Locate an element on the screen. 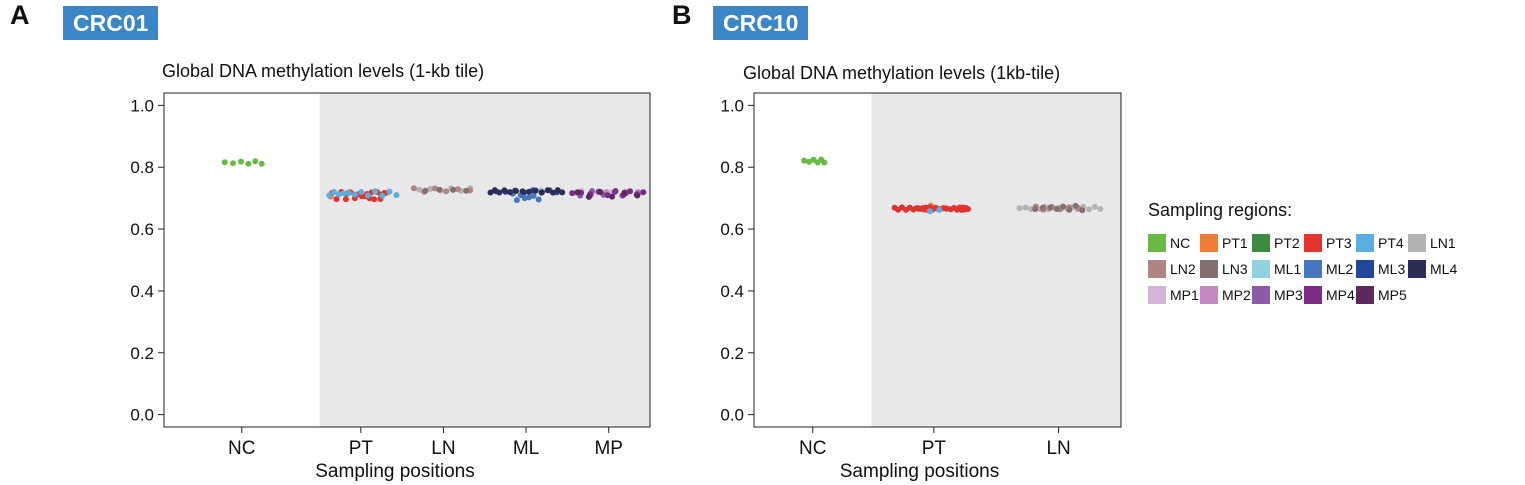 The image size is (1525, 485). legend-item-ml2: ML2 is located at coordinates (1330, 269).